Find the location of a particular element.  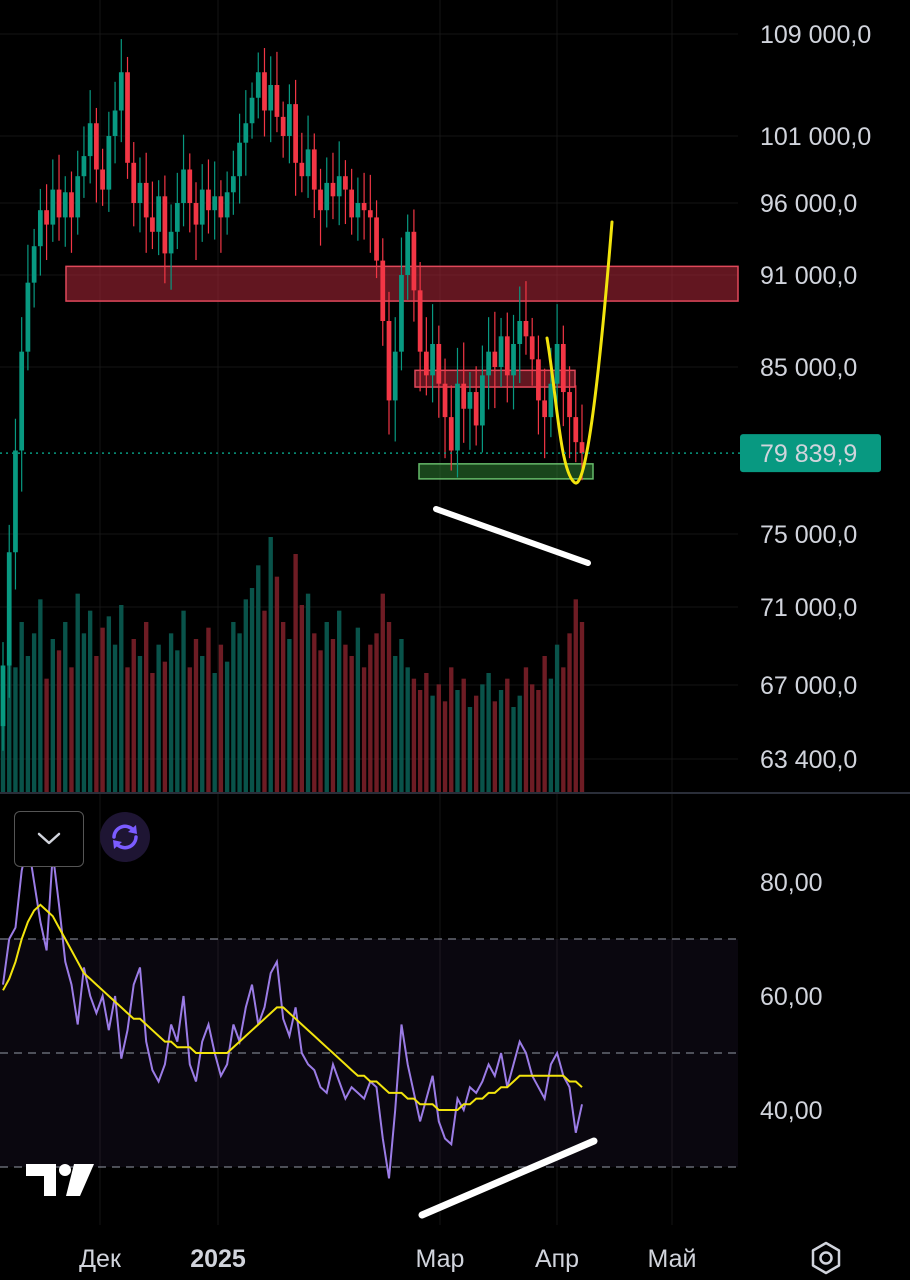

time-tick-label: Дек is located at coordinates (100, 1259).